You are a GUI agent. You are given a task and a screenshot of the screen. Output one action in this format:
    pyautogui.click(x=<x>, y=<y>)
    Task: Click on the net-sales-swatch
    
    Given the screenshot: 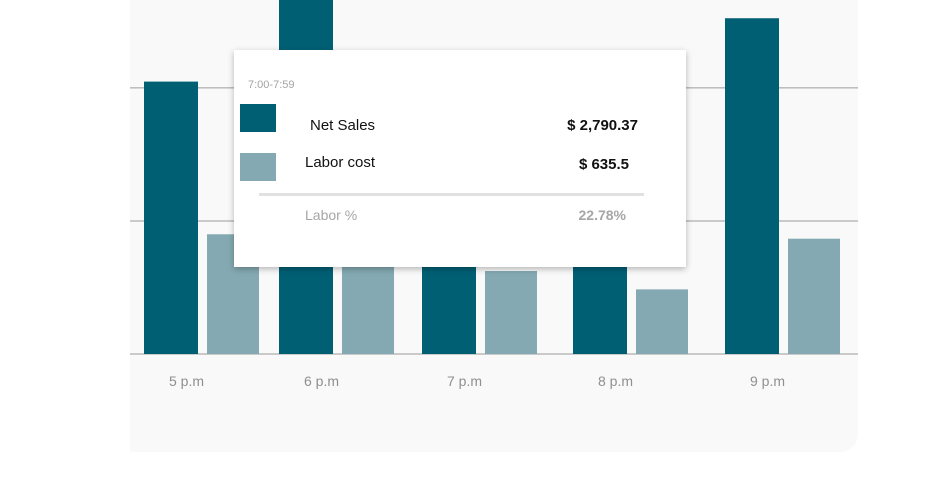 What is the action you would take?
    pyautogui.click(x=258, y=118)
    